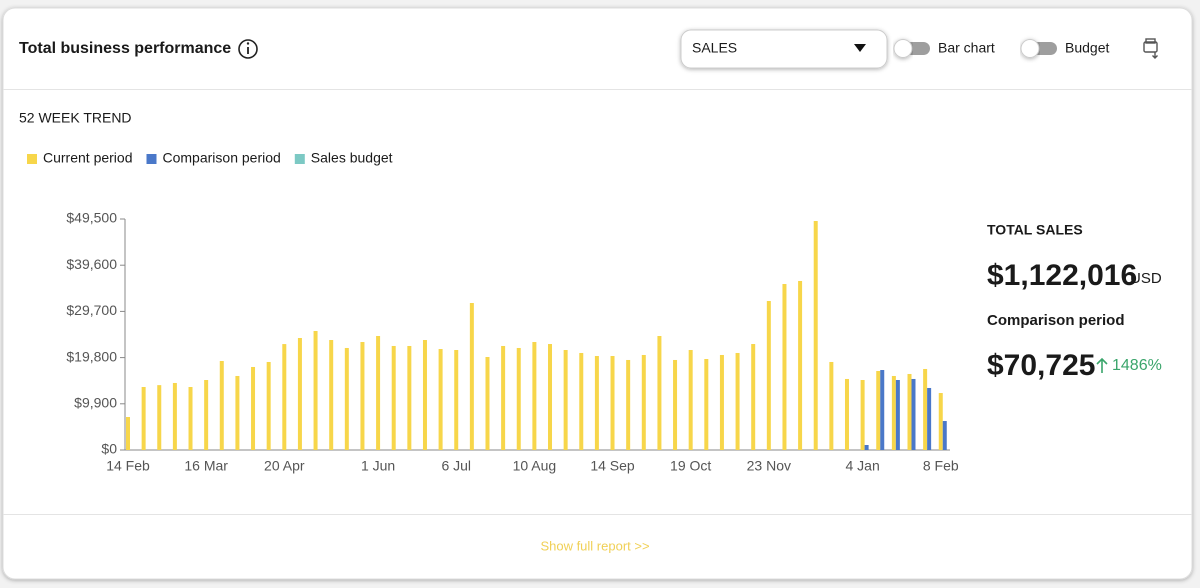 The image size is (1200, 588). Describe the element at coordinates (284, 466) in the screenshot. I see `x-tick-label: 20 Apr` at that location.